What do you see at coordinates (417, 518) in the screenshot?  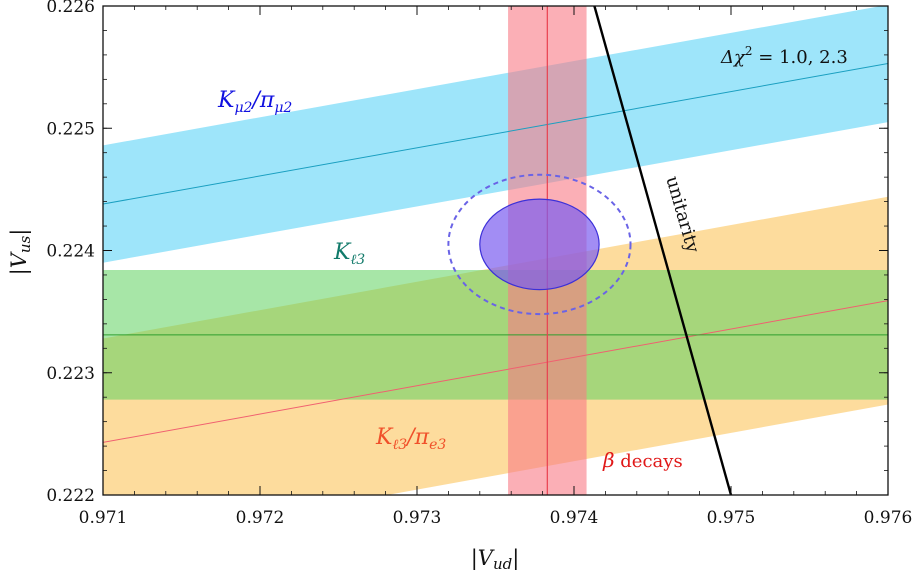 I see `x-tick-label: 0.973` at bounding box center [417, 518].